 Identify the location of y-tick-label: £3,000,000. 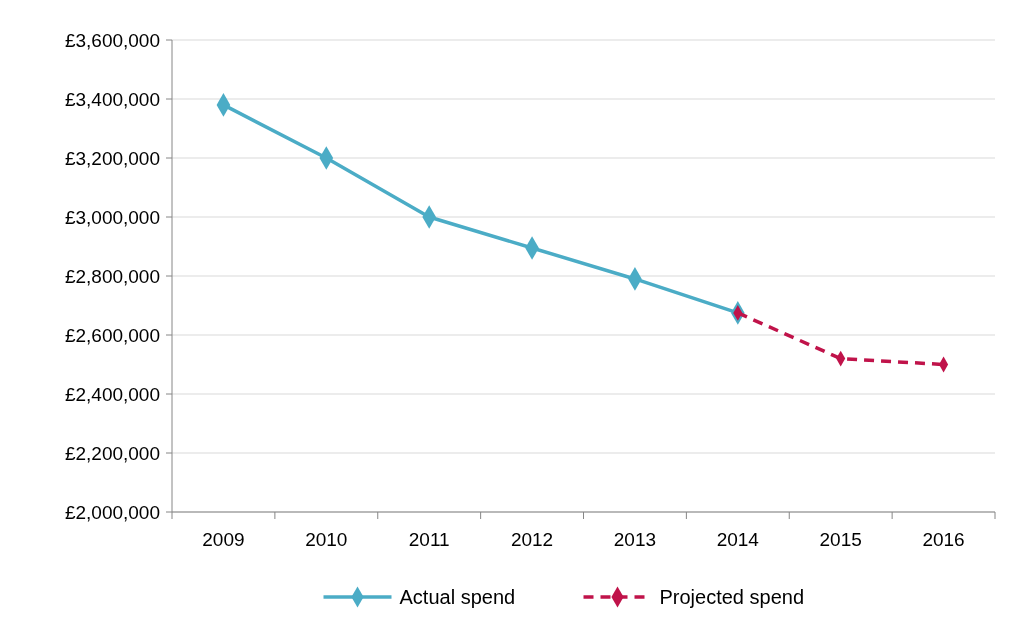
(112, 217).